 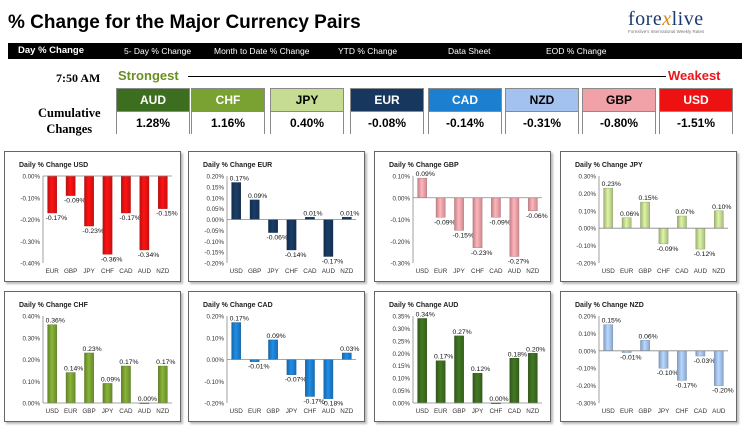 I want to click on y-tick-label: 0.40%, so click(x=31, y=317).